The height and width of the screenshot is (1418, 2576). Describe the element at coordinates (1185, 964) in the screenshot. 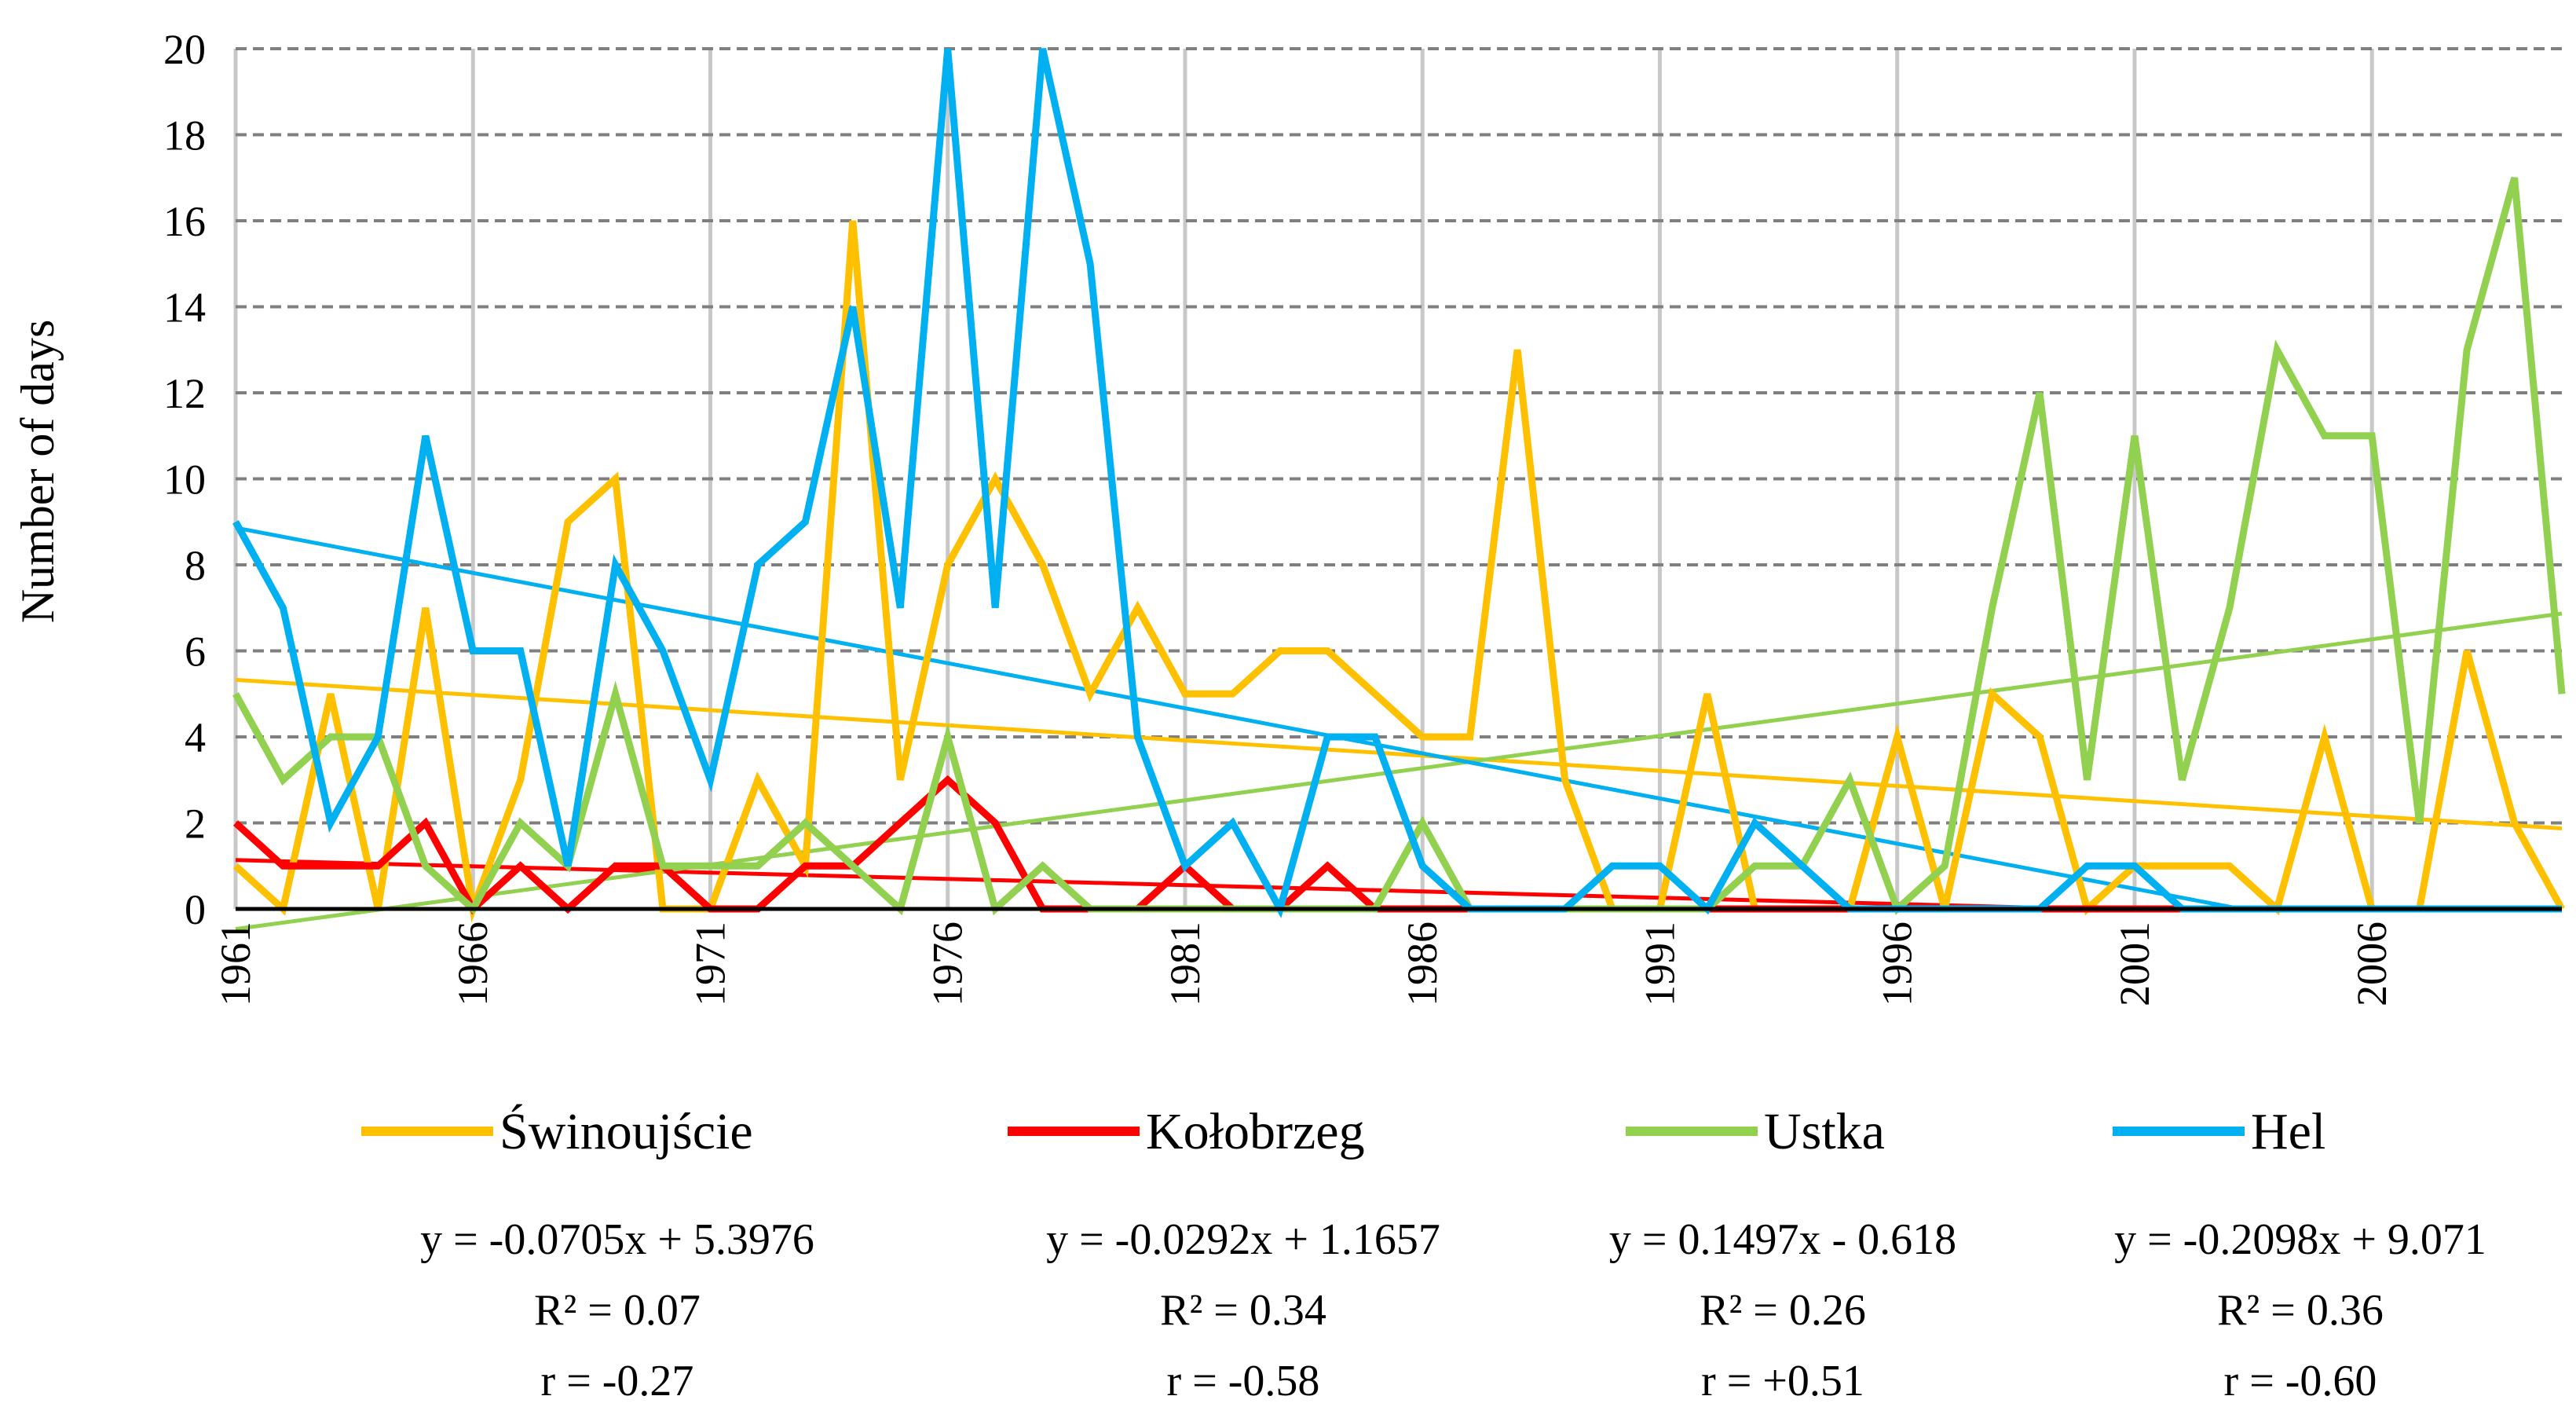

I see `x-tick-label: 1981` at that location.